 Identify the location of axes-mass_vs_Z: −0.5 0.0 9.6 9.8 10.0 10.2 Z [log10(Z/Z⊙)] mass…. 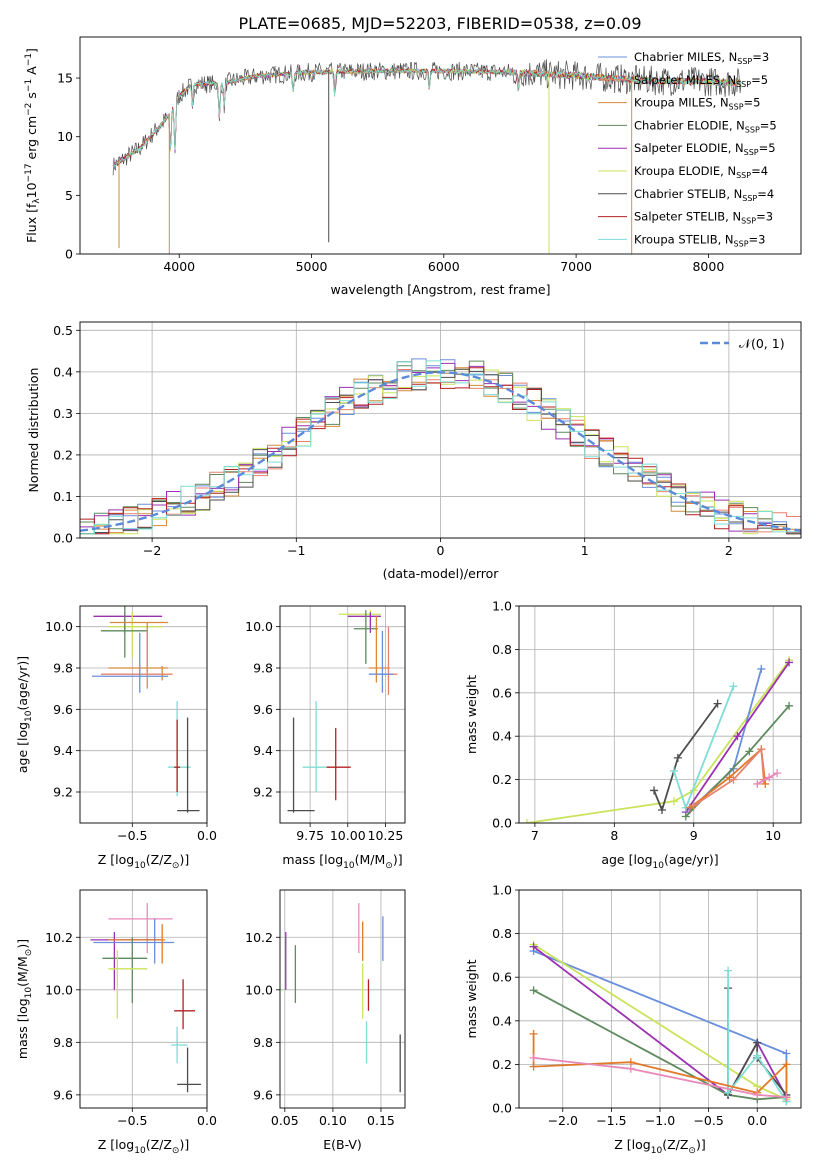
(116, 1022).